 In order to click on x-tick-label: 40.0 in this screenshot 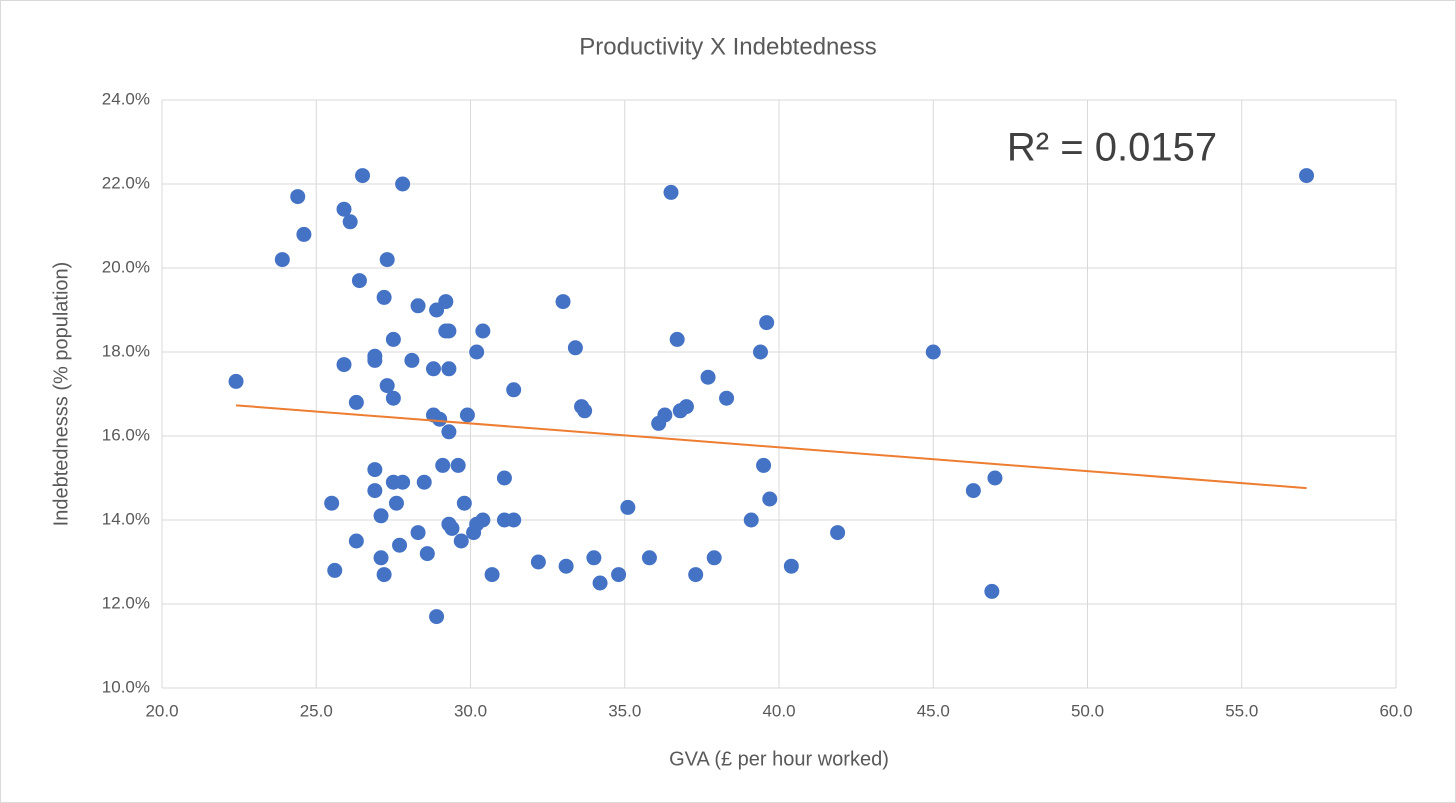, I will do `click(778, 710)`.